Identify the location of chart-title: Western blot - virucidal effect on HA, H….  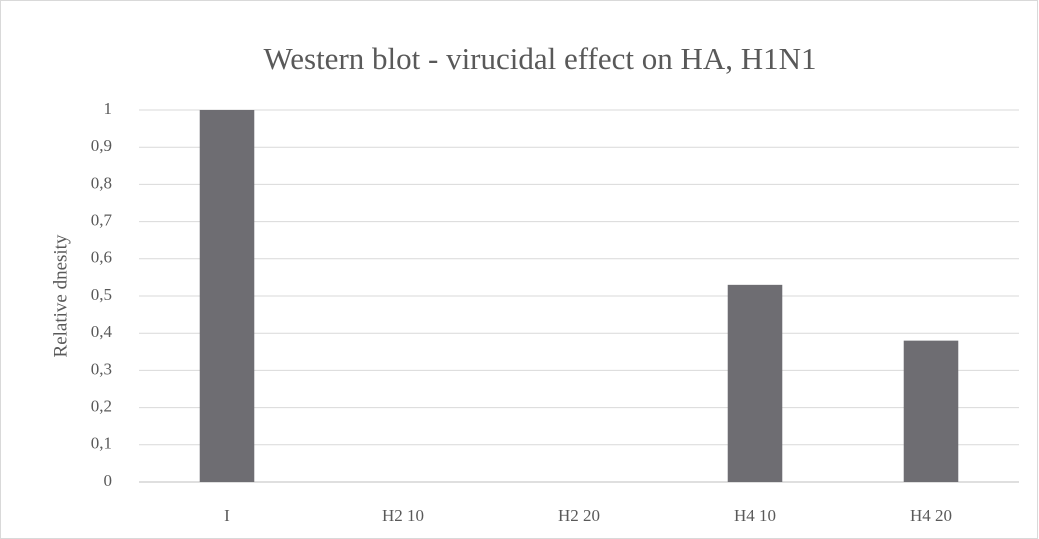
(539, 58).